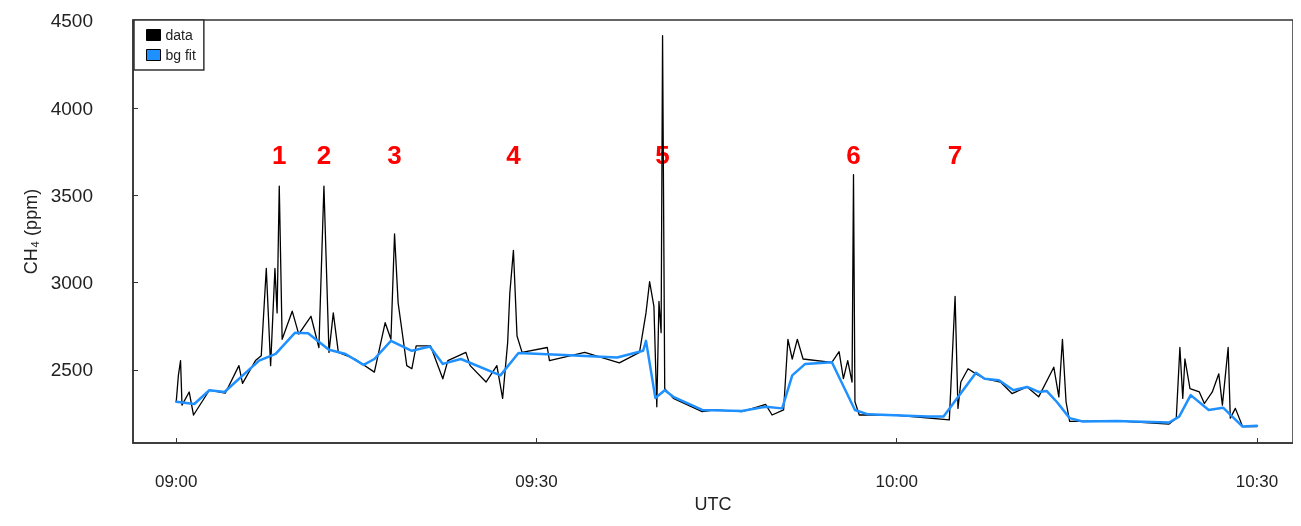 This screenshot has width=1301, height=526. I want to click on annotation: 3, so click(394, 155).